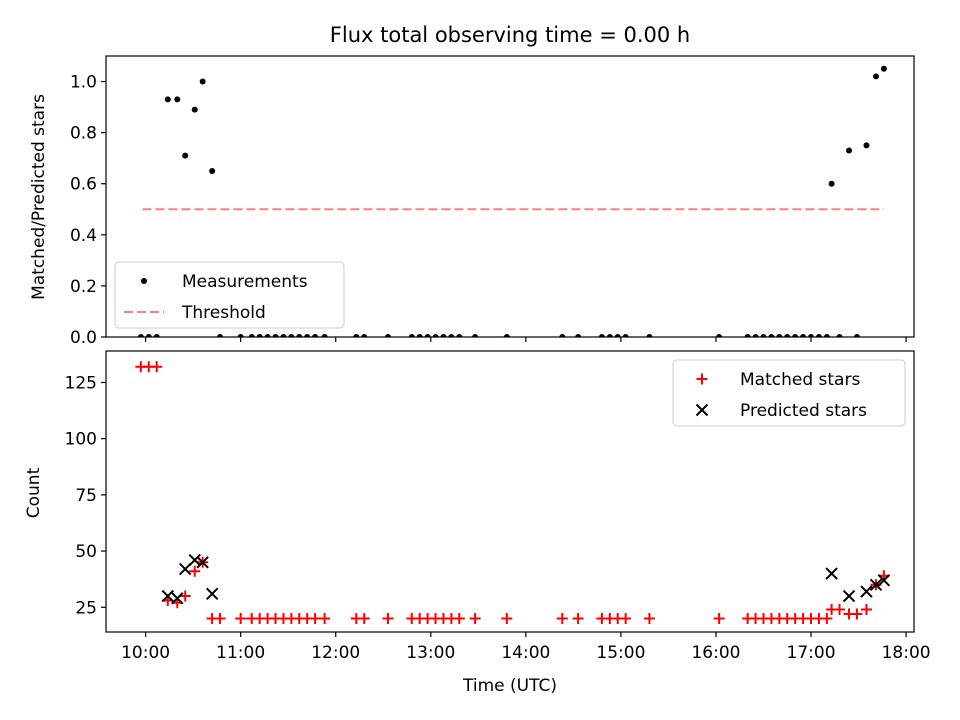  I want to click on top-y-tick-label: 0.0, so click(83, 338).